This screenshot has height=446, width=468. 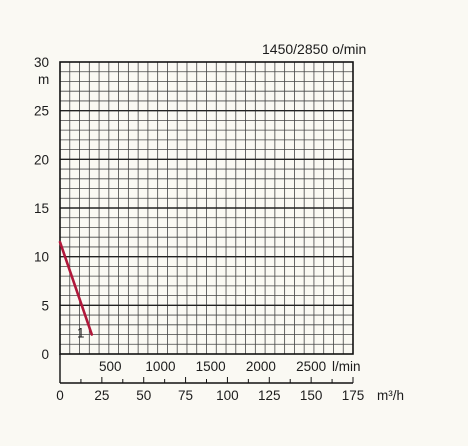 What do you see at coordinates (211, 366) in the screenshot?
I see `x-lmin-tick-label: 1500` at bounding box center [211, 366].